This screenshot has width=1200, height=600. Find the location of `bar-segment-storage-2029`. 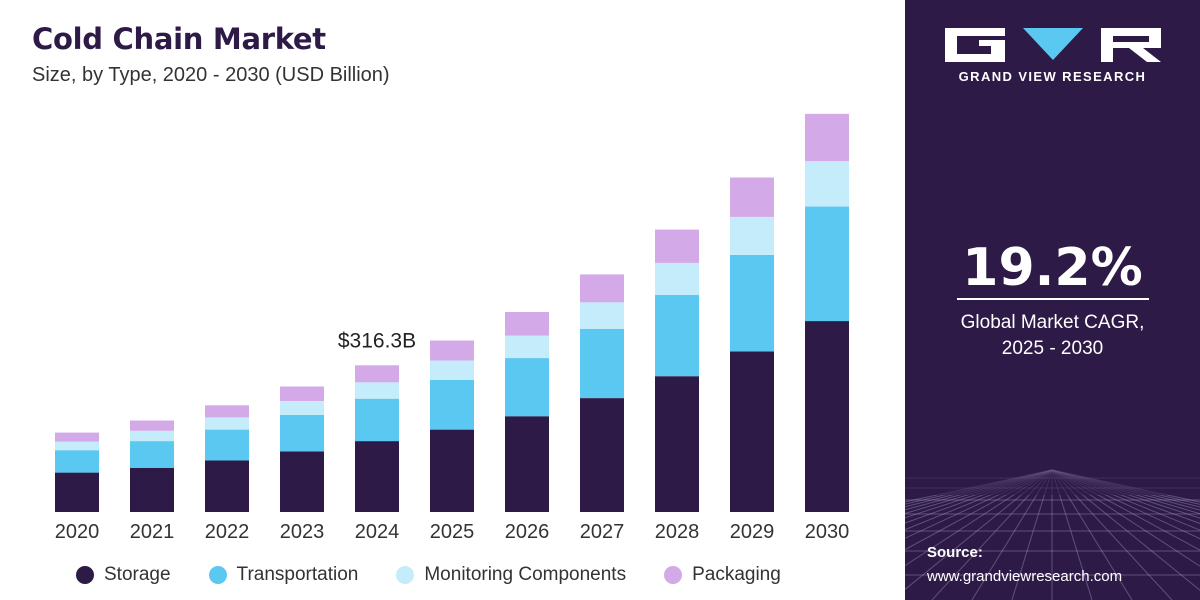

bar-segment-storage-2029 is located at coordinates (752, 431).